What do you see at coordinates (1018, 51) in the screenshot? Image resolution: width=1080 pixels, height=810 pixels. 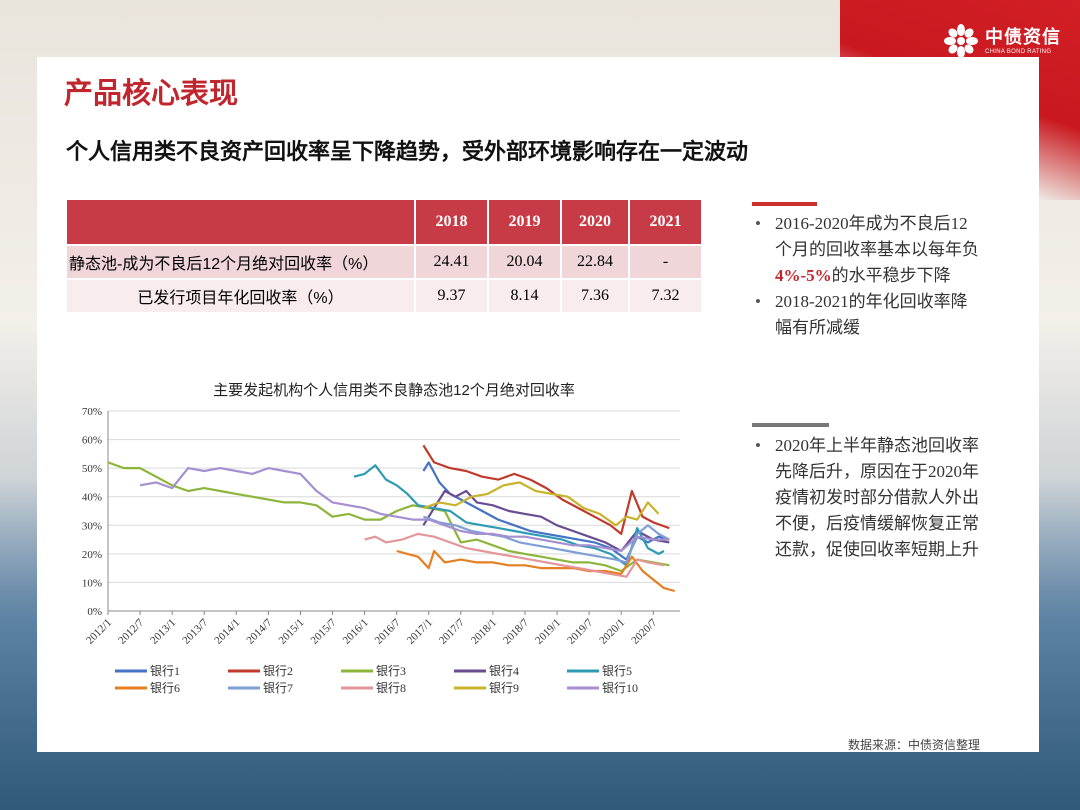 I see `brand-name-en: CHINA BOND RATING` at bounding box center [1018, 51].